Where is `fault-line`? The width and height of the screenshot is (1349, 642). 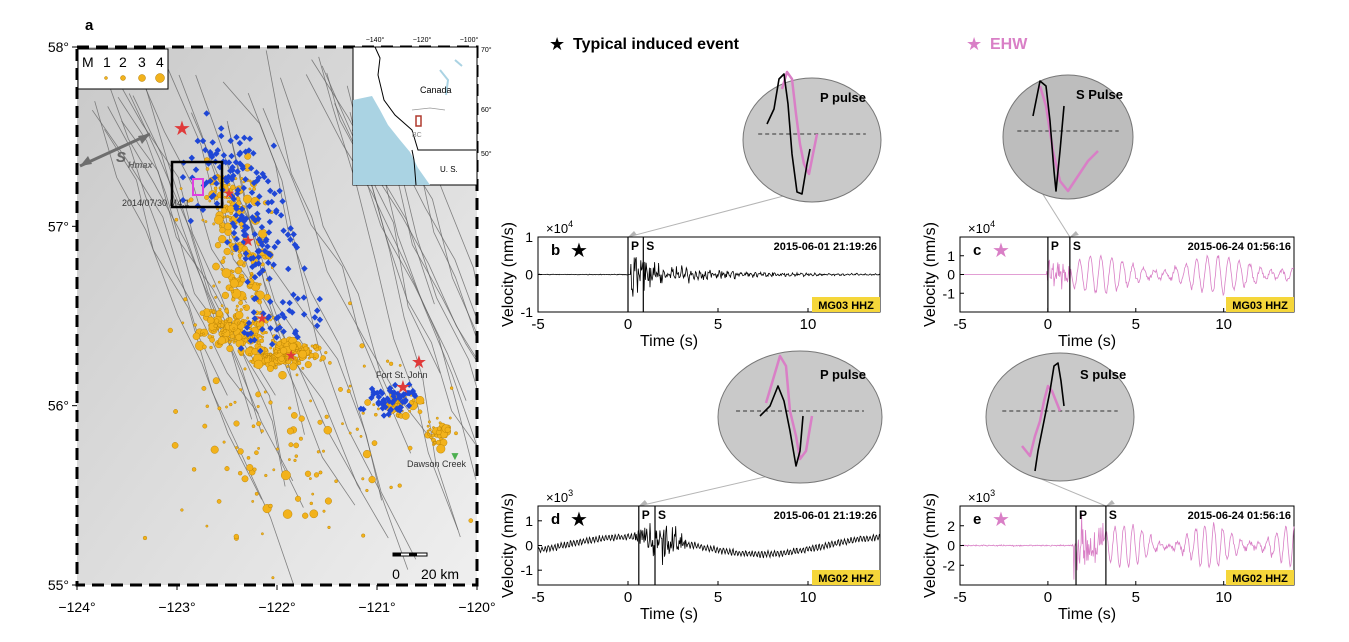 fault-line is located at coordinates (178, 300).